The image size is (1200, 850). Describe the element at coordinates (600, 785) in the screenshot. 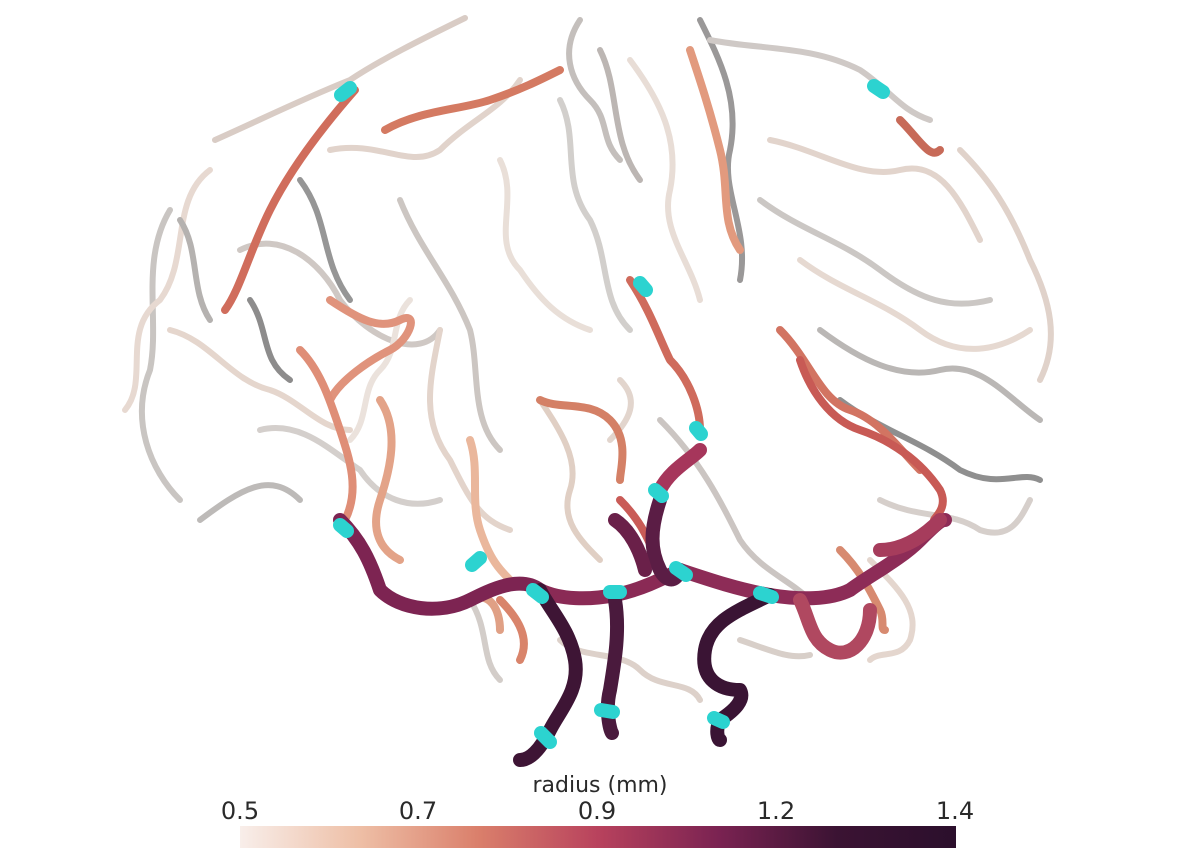

I see `colorbar-title: radius (mm)` at that location.